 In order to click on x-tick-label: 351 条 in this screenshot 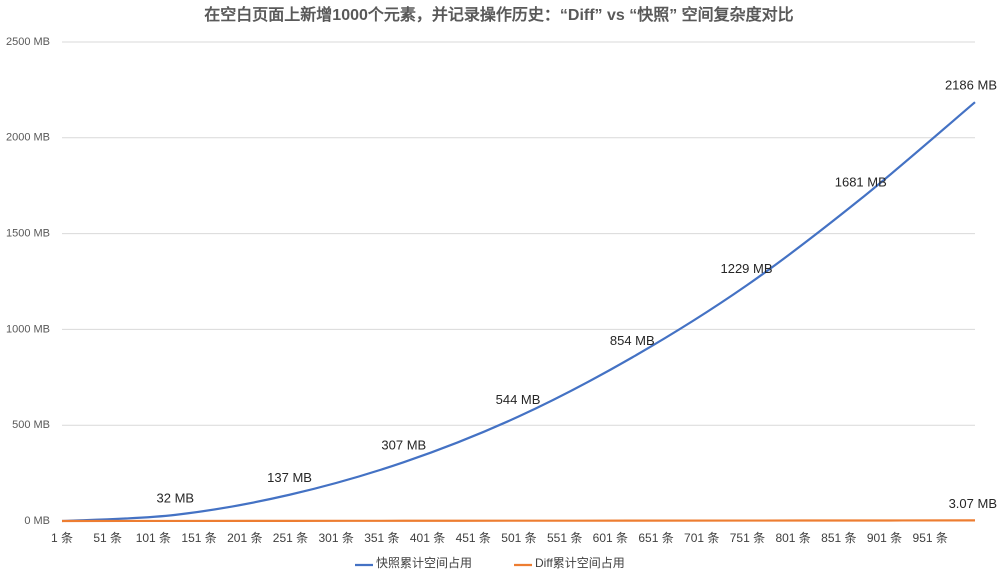, I will do `click(381, 538)`.